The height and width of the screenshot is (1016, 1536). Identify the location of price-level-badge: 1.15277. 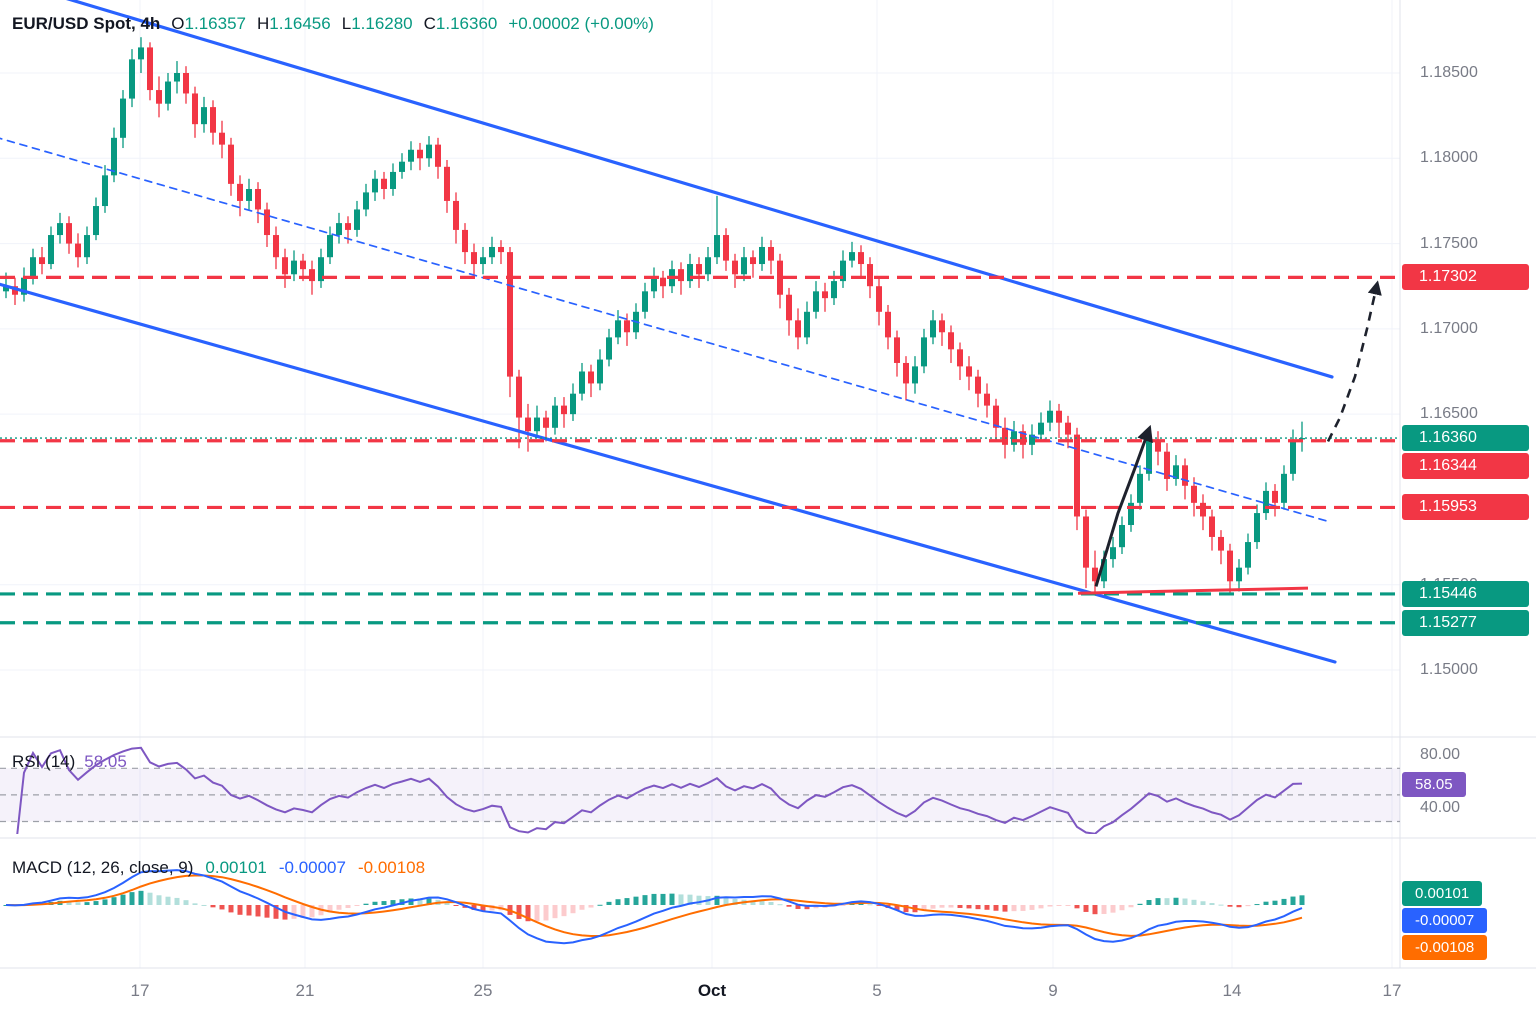
(1465, 622).